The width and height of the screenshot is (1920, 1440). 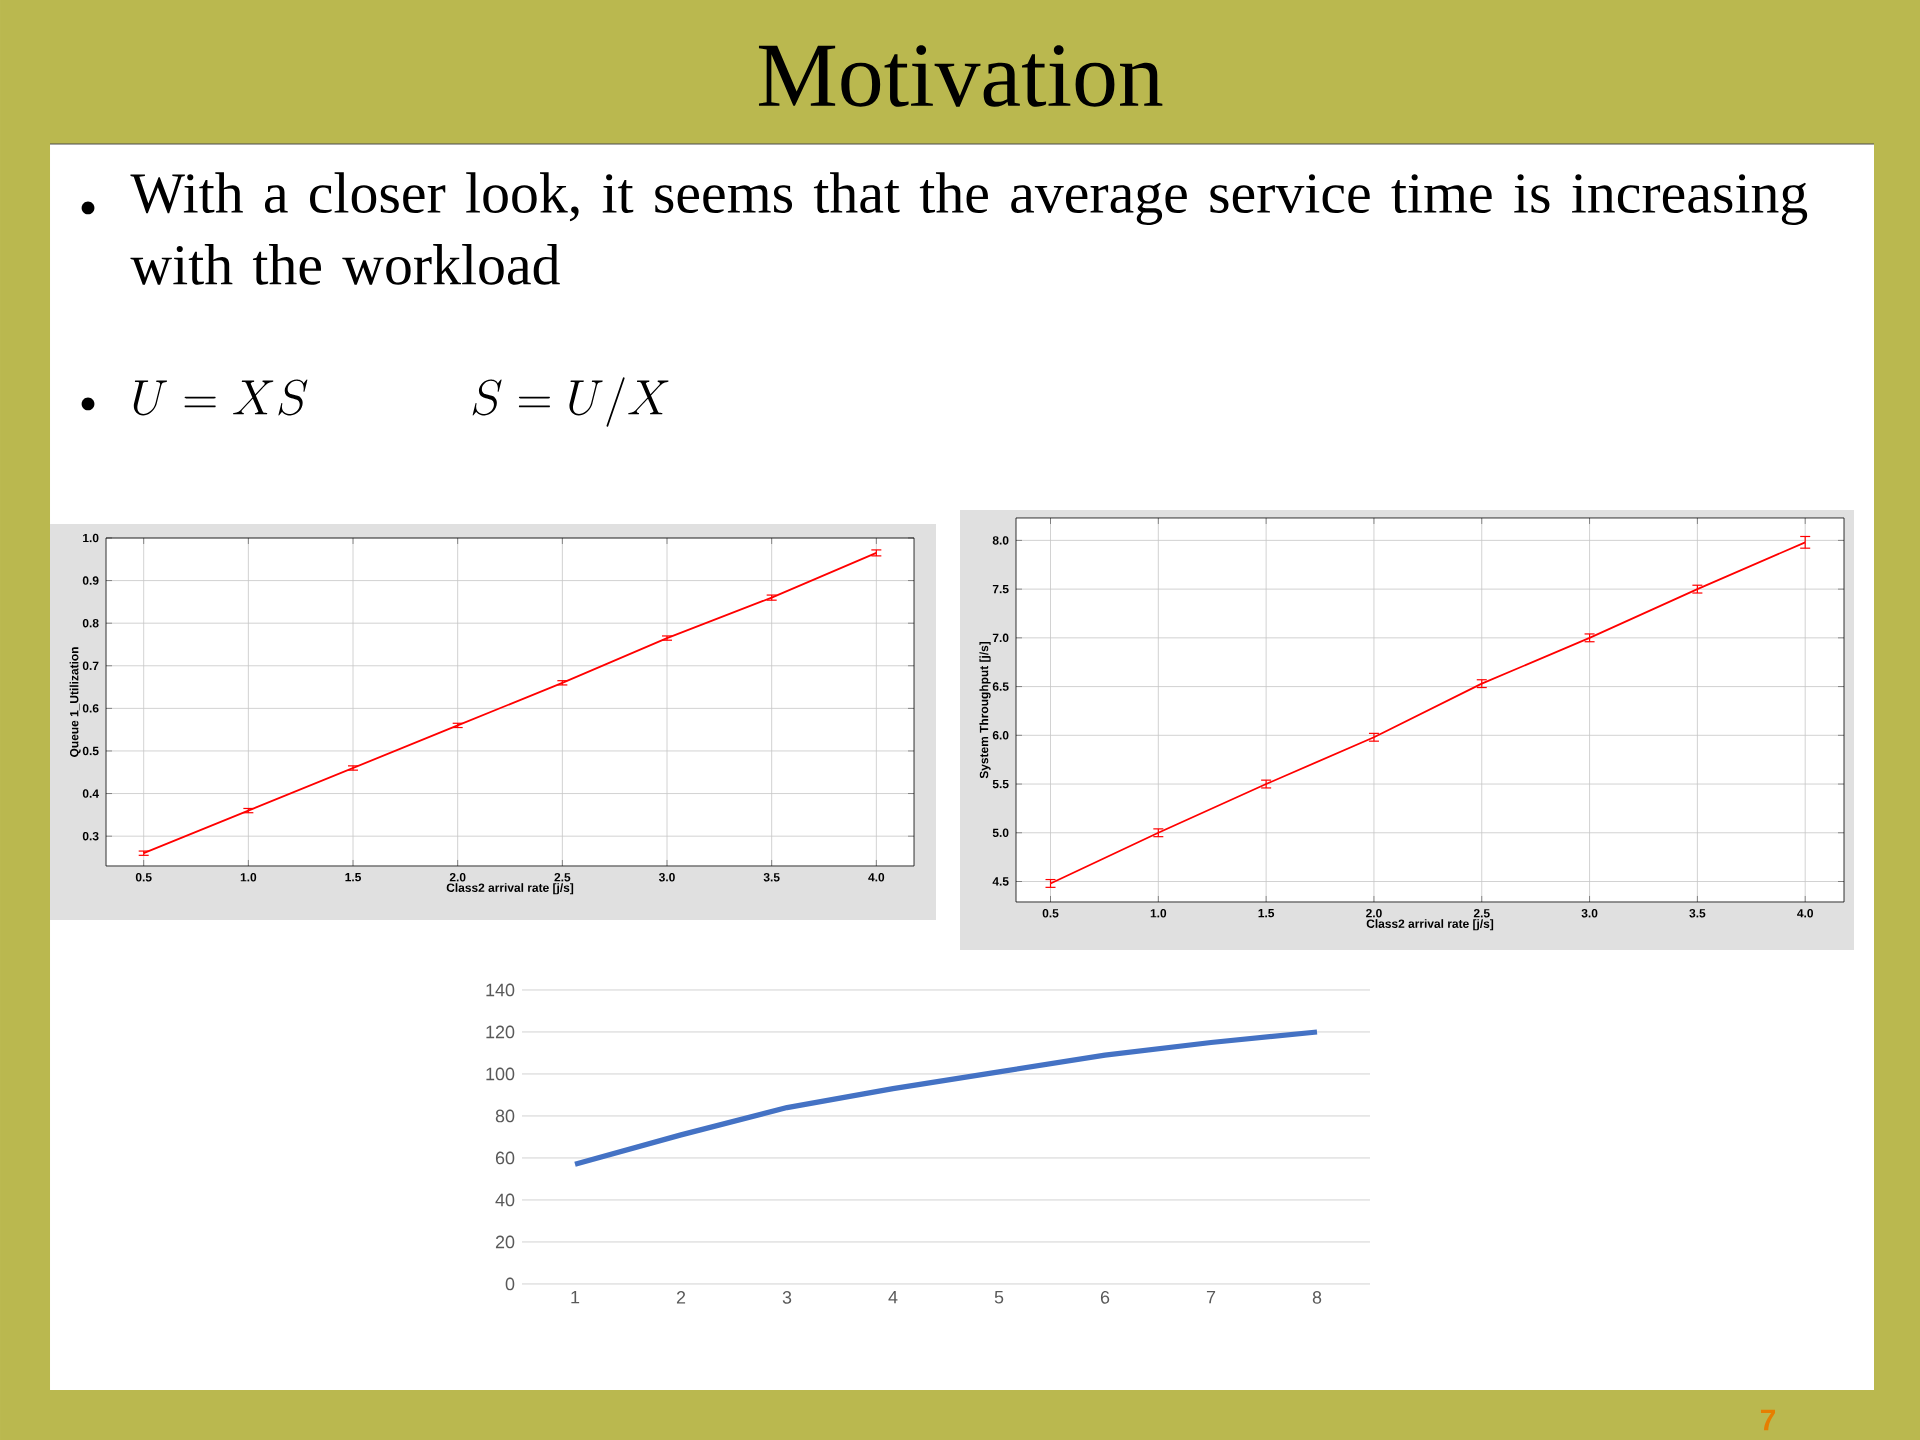 I want to click on text: $U = XS \qquad\quad S = U/X$, so click(x=401, y=402).